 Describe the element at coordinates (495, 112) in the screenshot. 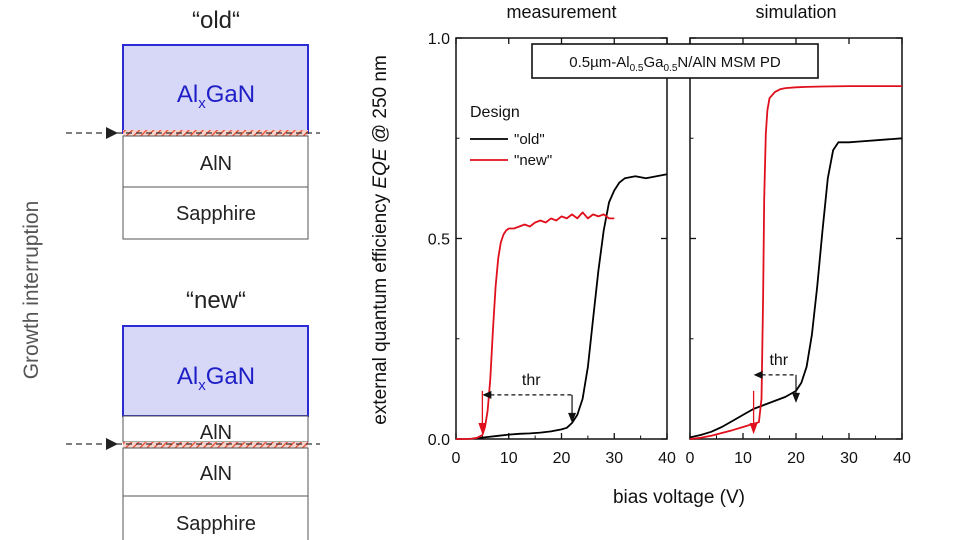

I see `legend-title: Design` at that location.